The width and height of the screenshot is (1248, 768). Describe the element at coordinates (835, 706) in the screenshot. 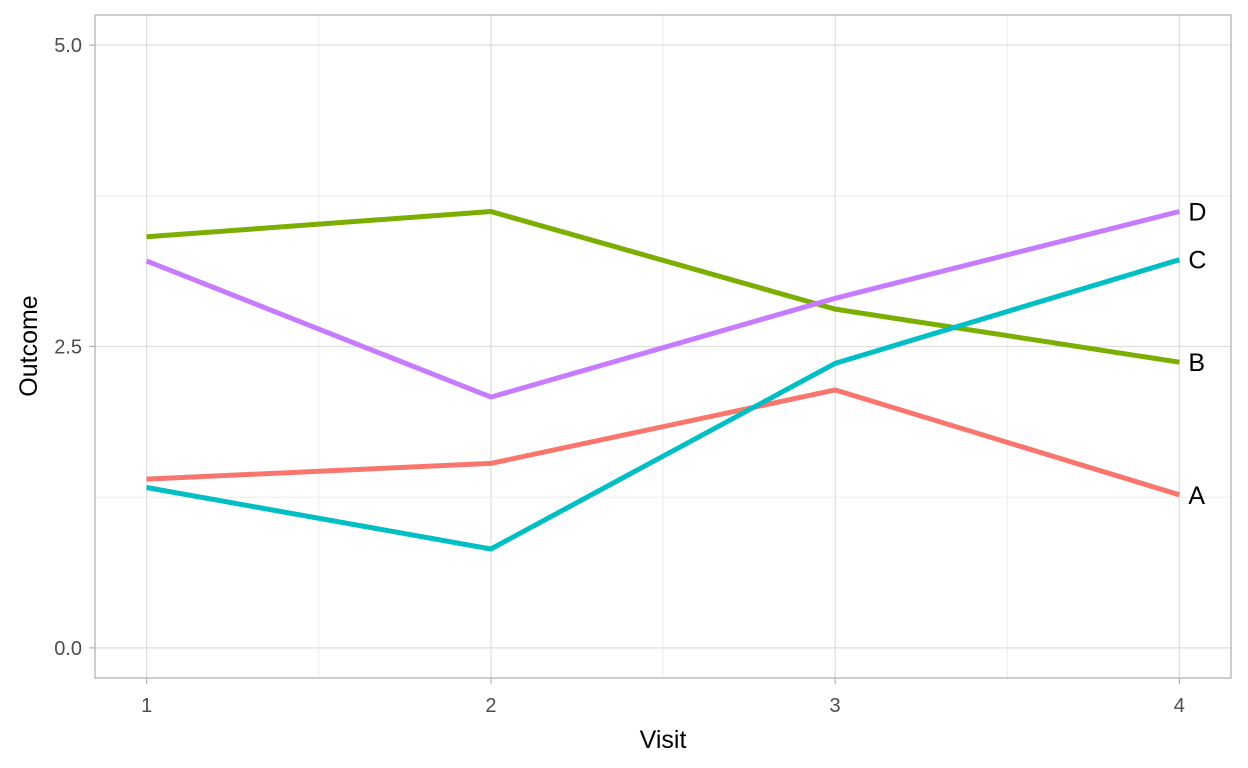

I see `x-tick-label: 3` at that location.